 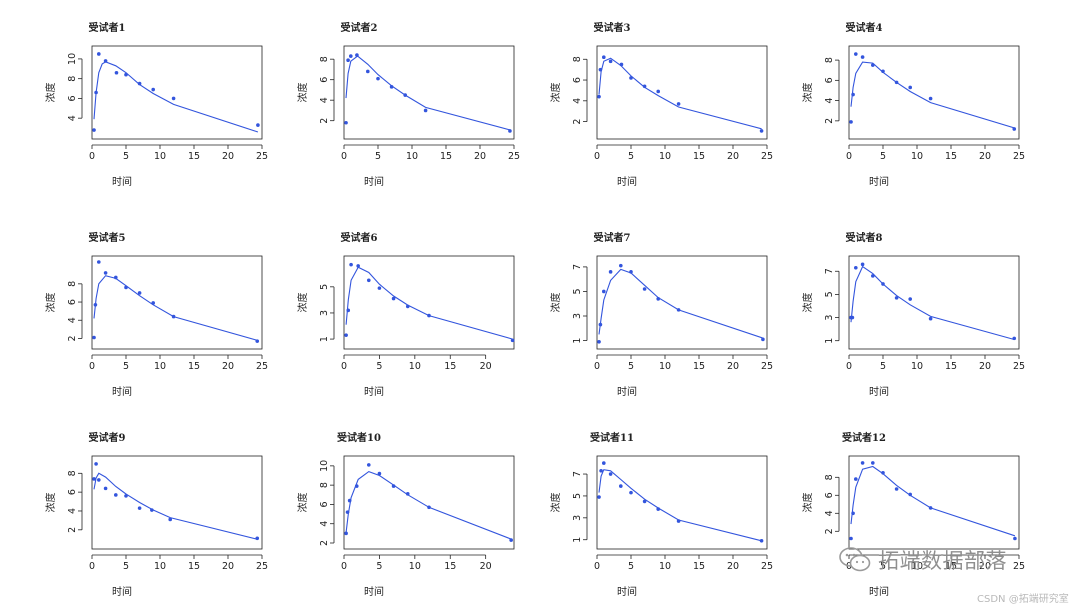 I want to click on watermark: 拓端数据部落, so click(x=922, y=560).